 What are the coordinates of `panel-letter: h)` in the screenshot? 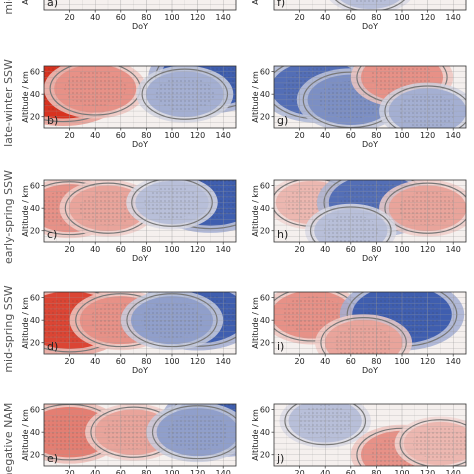 It's located at (282, 234).